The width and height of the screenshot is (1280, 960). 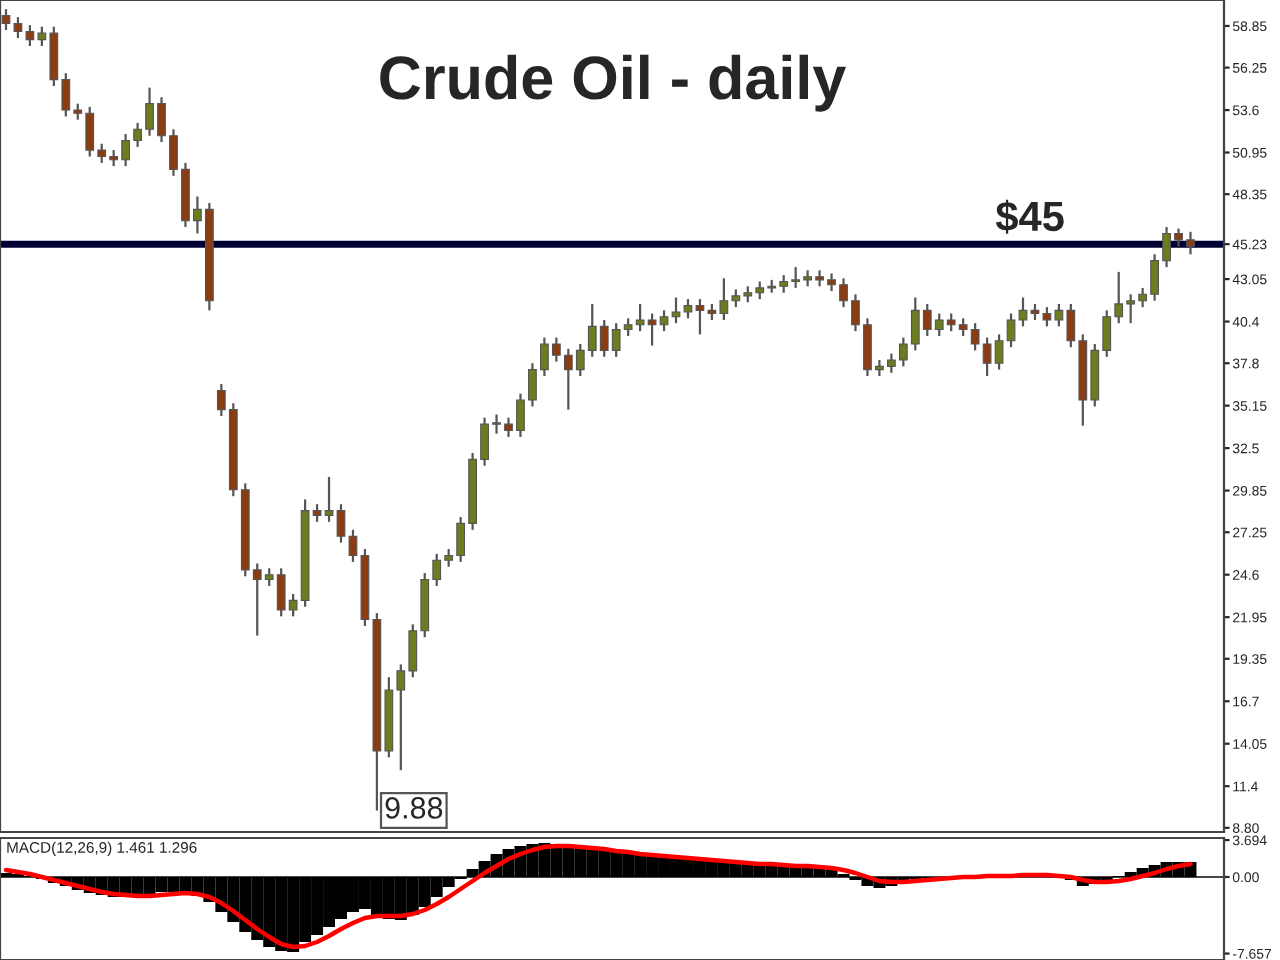 I want to click on text: Crude Oil - daily, so click(x=613, y=83).